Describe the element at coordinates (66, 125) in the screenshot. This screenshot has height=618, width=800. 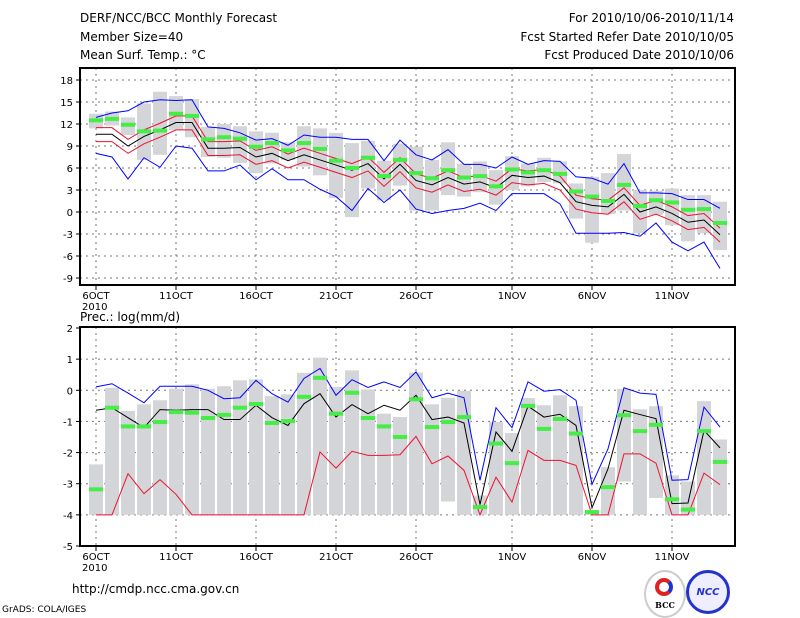
I see `ytick-label: 12` at that location.